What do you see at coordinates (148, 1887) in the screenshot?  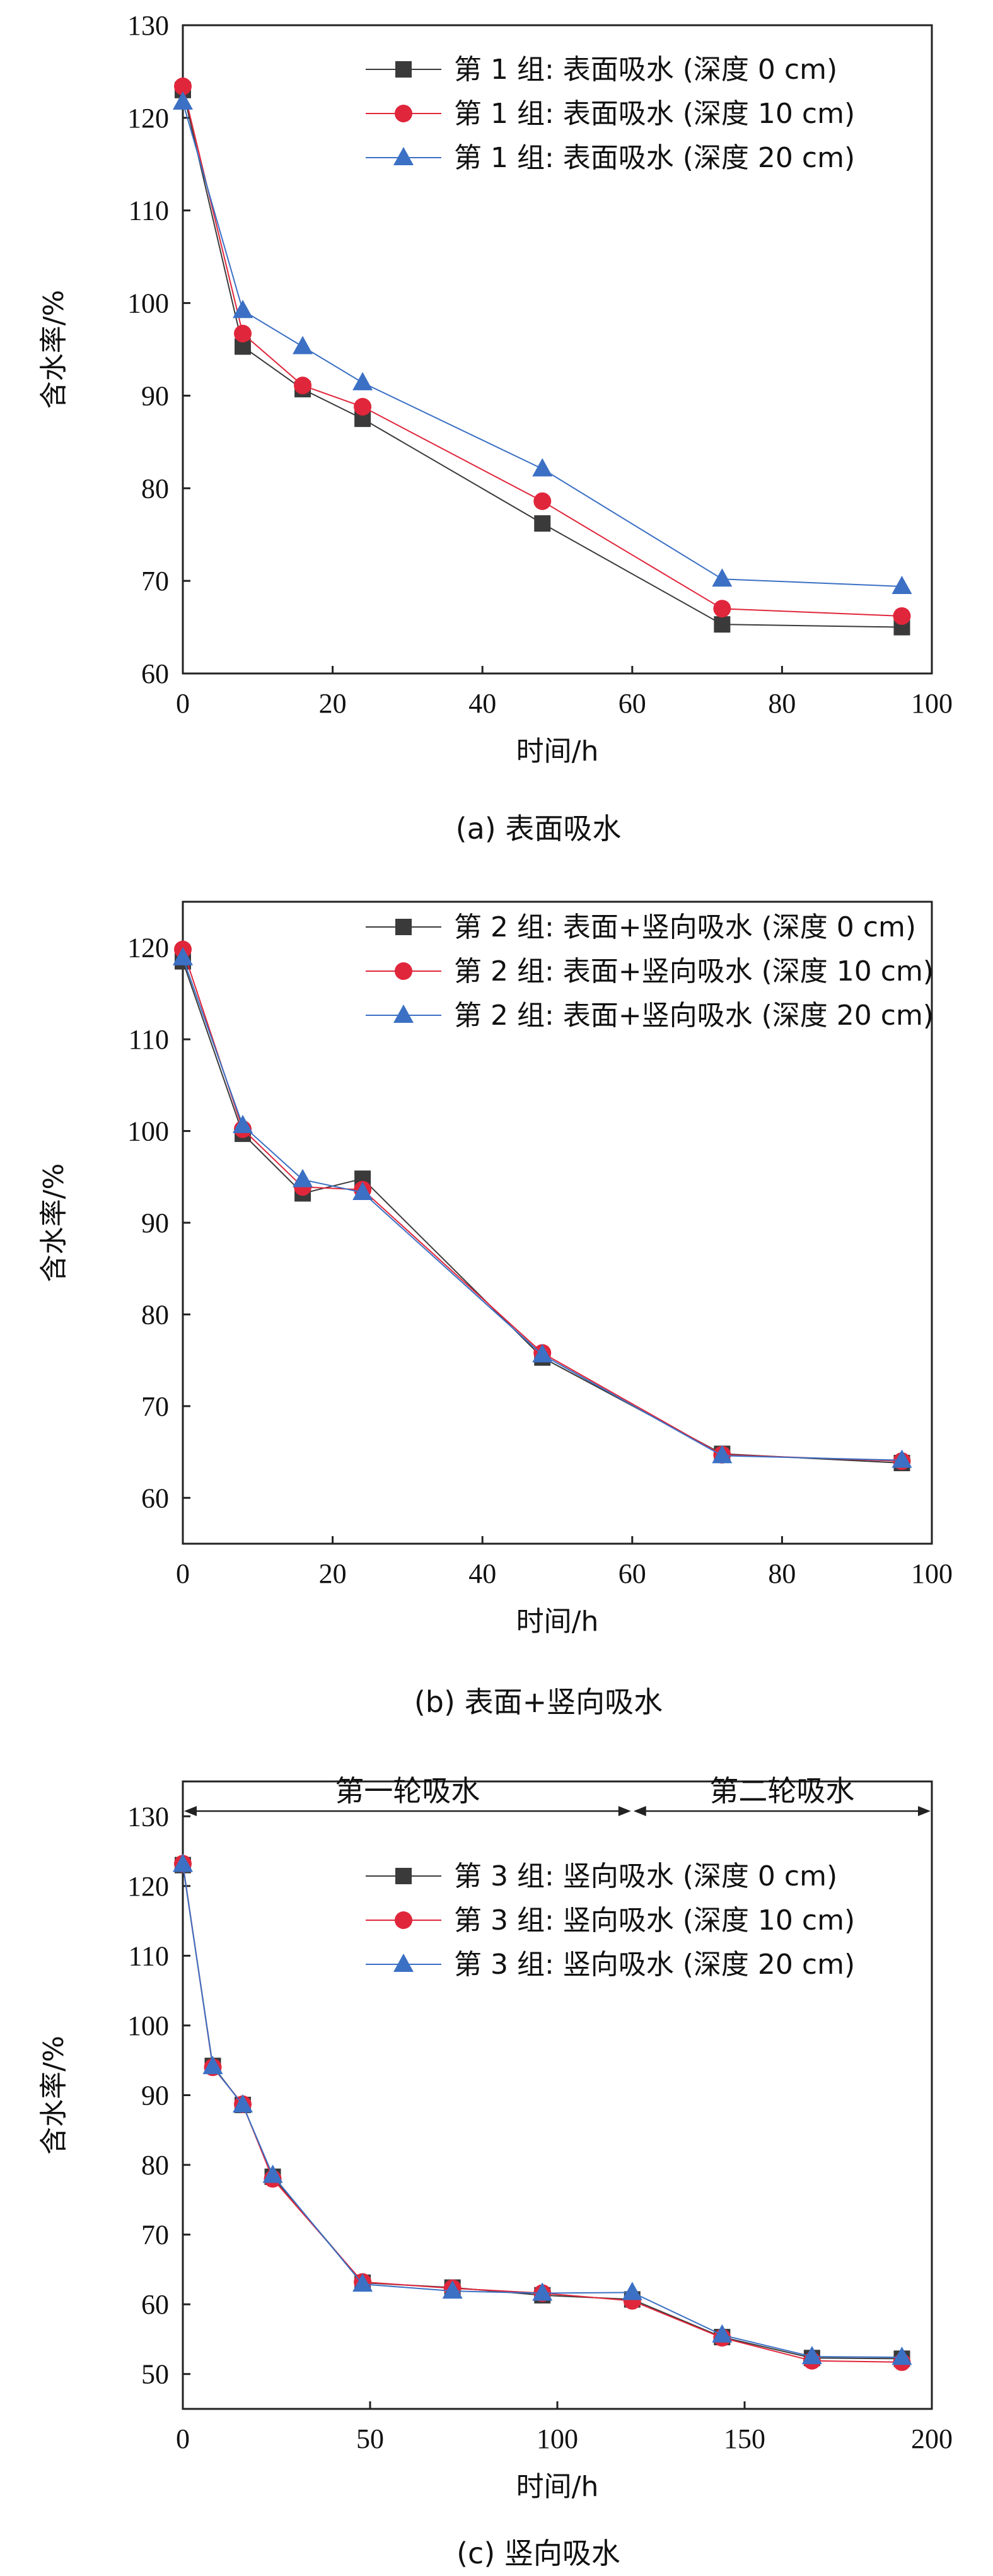 I see `y-tick-label: 120` at bounding box center [148, 1887].